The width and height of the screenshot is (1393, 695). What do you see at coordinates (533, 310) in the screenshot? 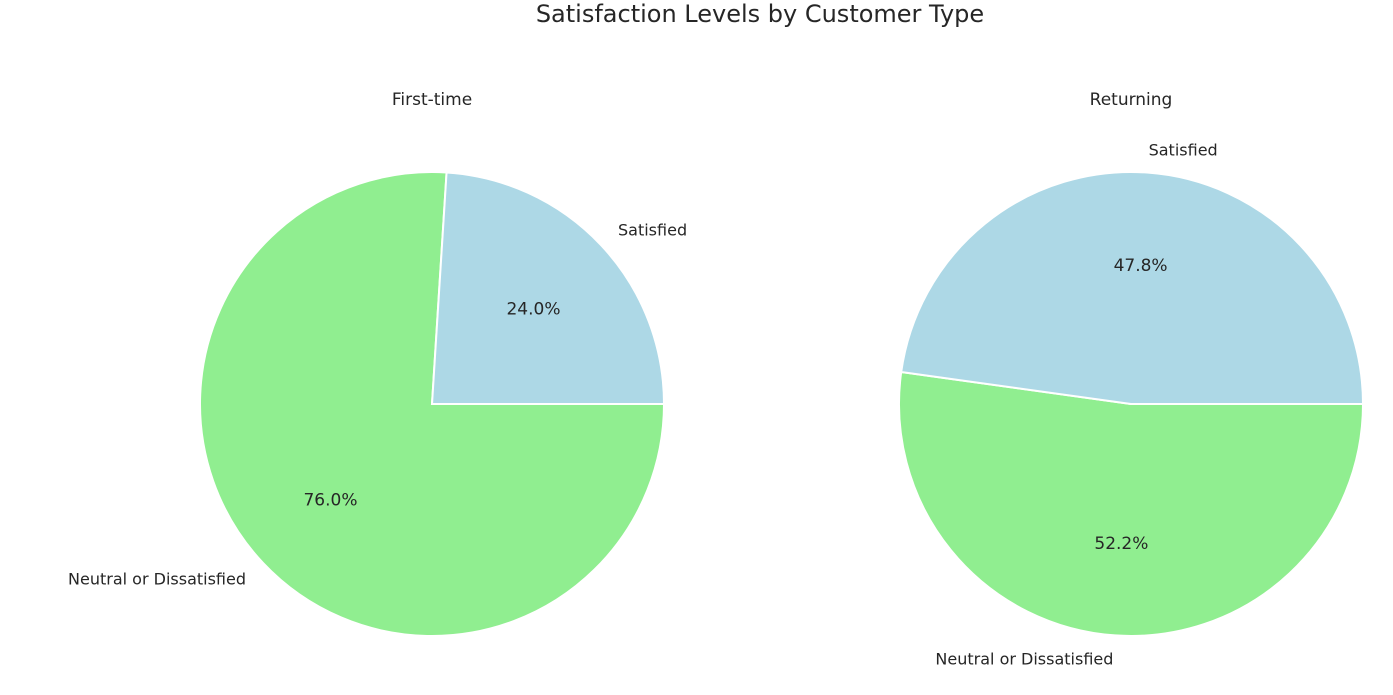
I see `pie-percent-label: 24.0%` at bounding box center [533, 310].